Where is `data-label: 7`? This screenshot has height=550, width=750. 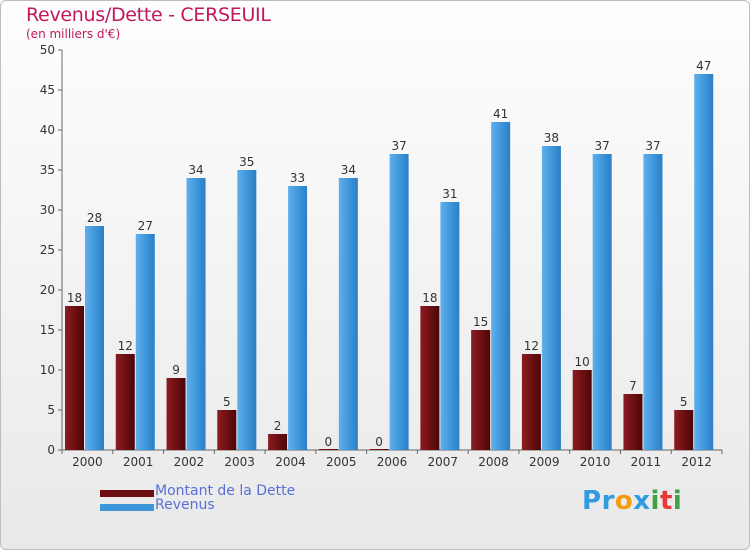
data-label: 7 is located at coordinates (633, 386).